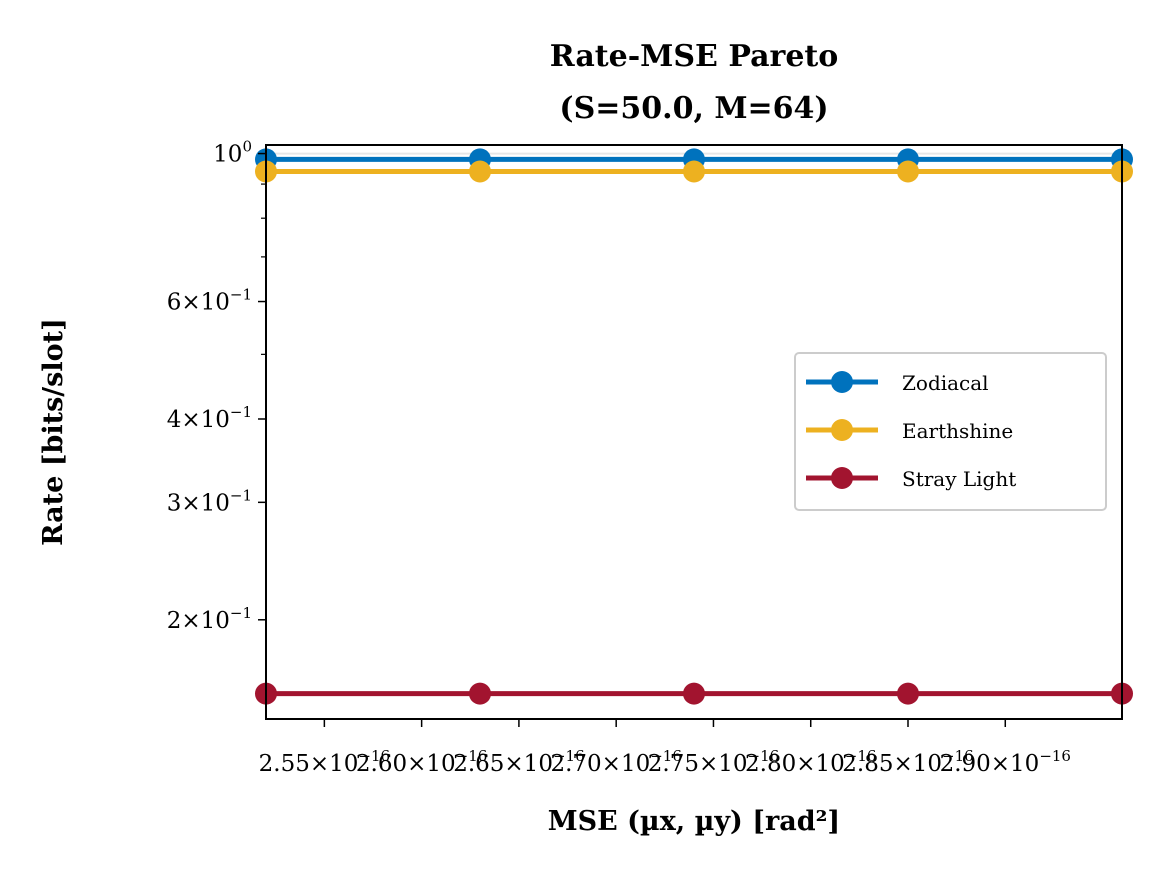 This screenshot has width=1176, height=870. What do you see at coordinates (421, 762) in the screenshot?
I see `x-tick-label-1: 2.60×10⁻¹⁶` at bounding box center [421, 762].